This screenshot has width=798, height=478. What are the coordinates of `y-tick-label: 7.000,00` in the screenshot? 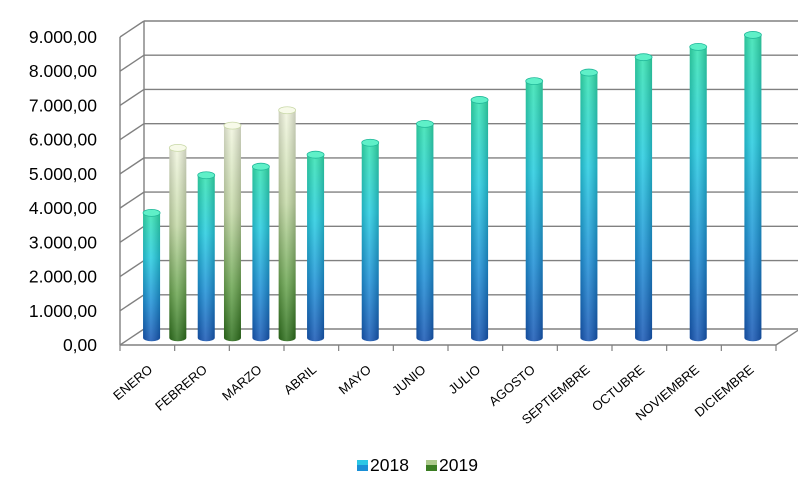 It's located at (63, 105).